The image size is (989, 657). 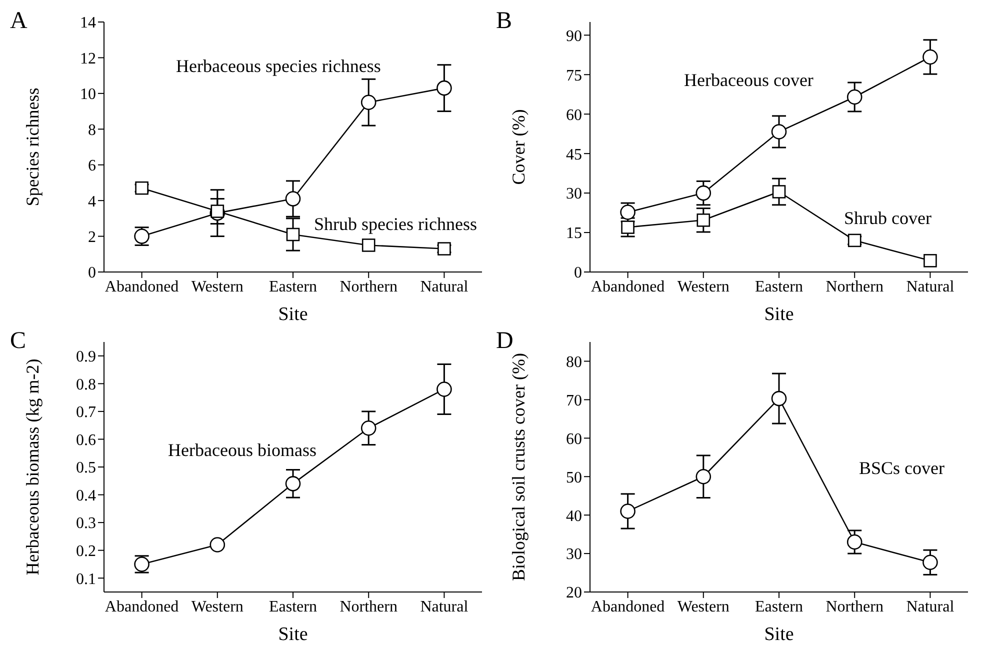 I want to click on y-tick-label: 4, so click(x=92, y=201).